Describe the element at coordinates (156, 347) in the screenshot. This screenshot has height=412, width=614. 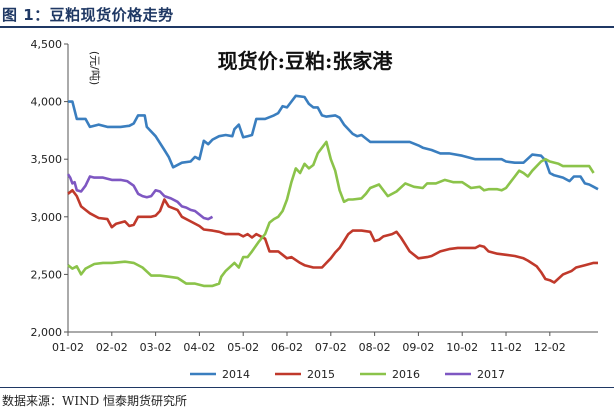
I see `x-tick-label: 03-02` at that location.